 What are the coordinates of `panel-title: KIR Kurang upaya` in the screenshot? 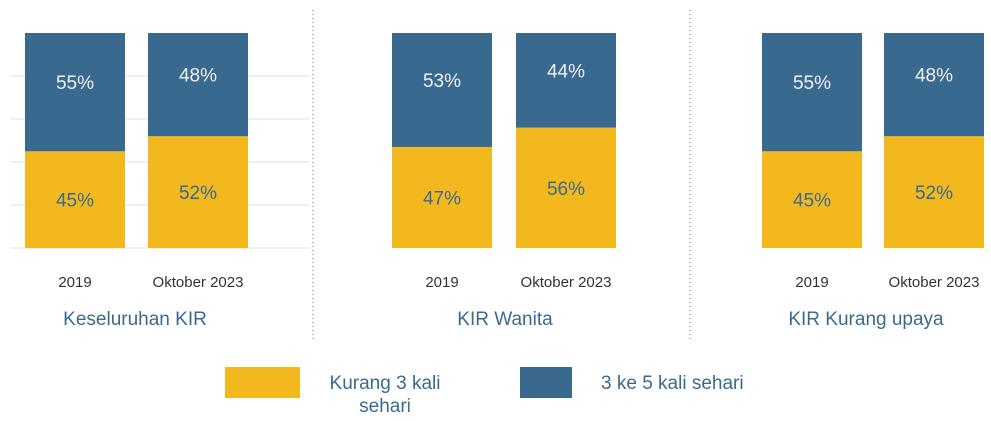 It's located at (866, 319).